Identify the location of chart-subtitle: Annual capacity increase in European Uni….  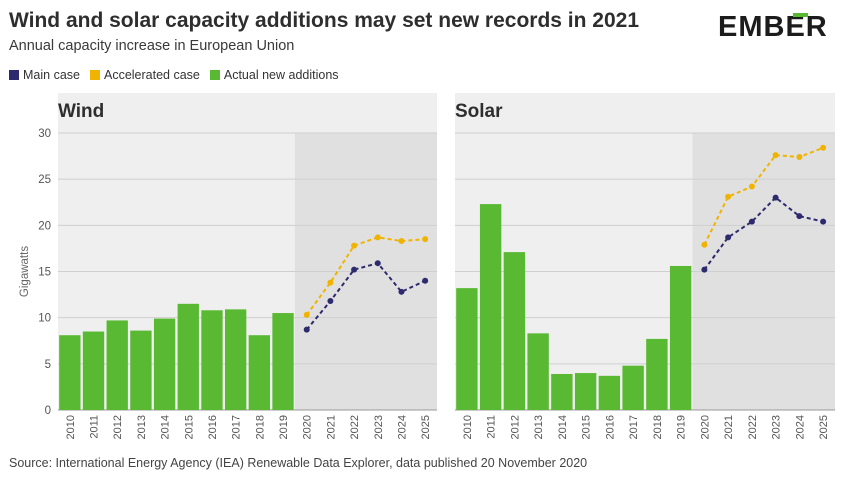
(152, 46).